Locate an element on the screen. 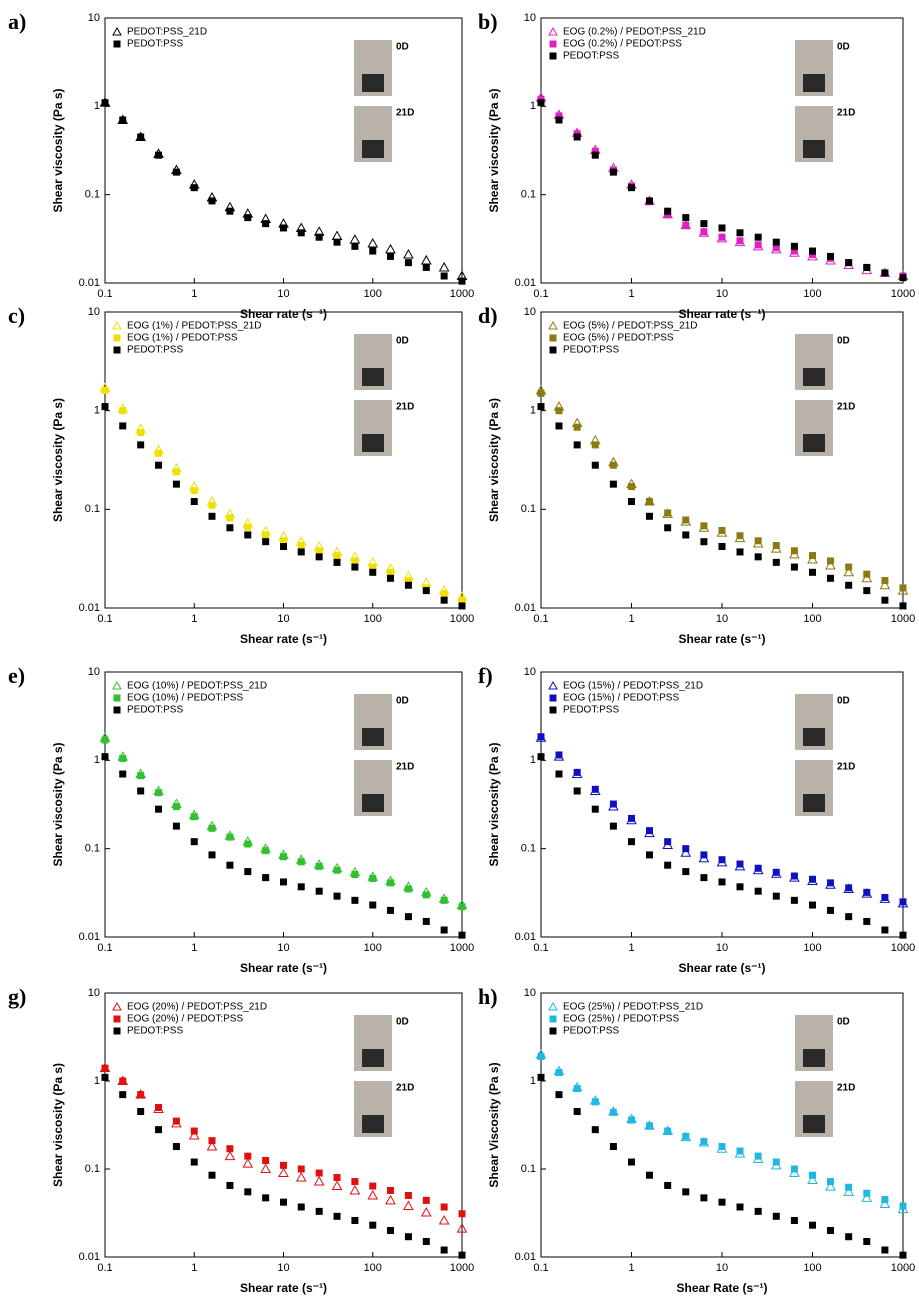 The height and width of the screenshot is (1310, 919). plot-frame is located at coordinates (283, 150).